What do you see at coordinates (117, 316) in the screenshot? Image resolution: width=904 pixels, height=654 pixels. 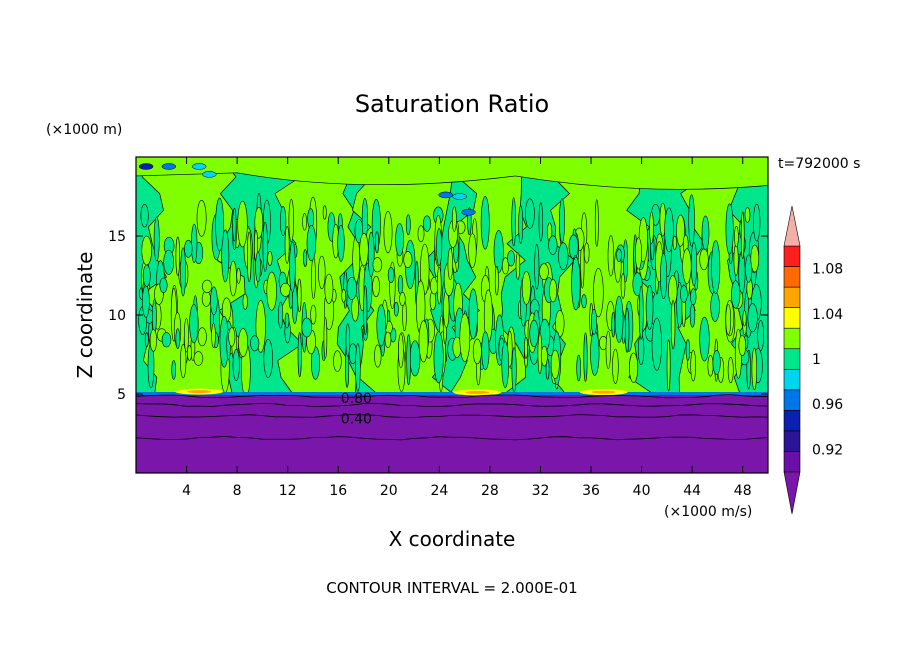 I see `y-tick-label: 10` at bounding box center [117, 316].